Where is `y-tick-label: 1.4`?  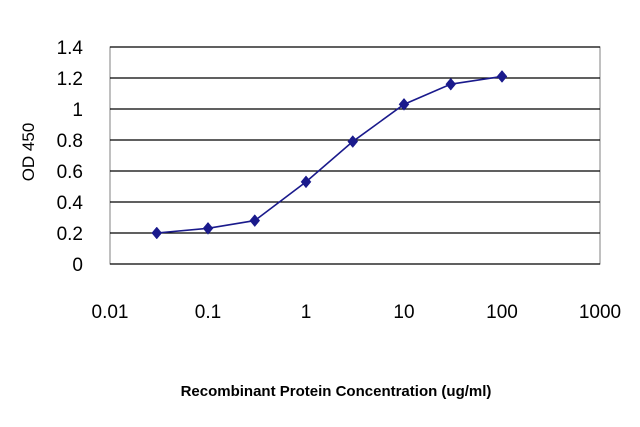 y-tick-label: 1.4 is located at coordinates (70, 48).